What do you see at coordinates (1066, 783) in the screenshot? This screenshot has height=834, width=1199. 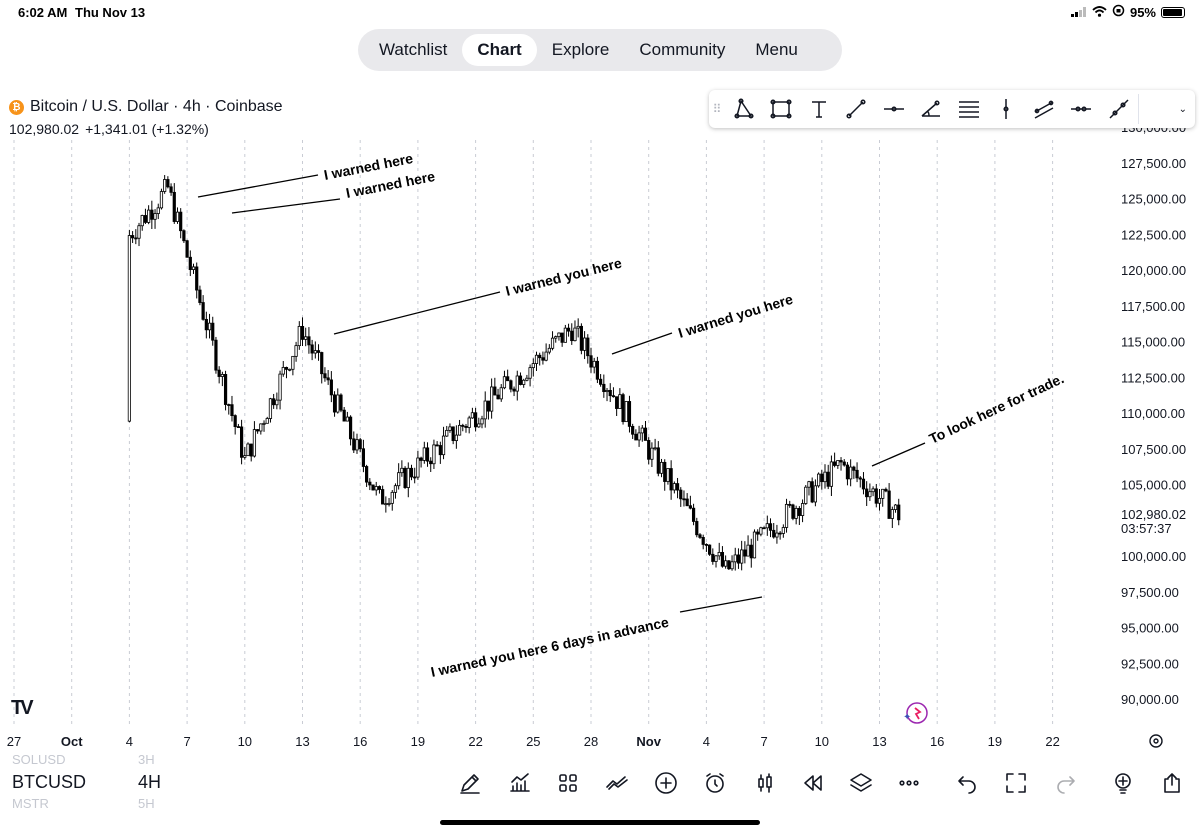 I see `redo-icon` at bounding box center [1066, 783].